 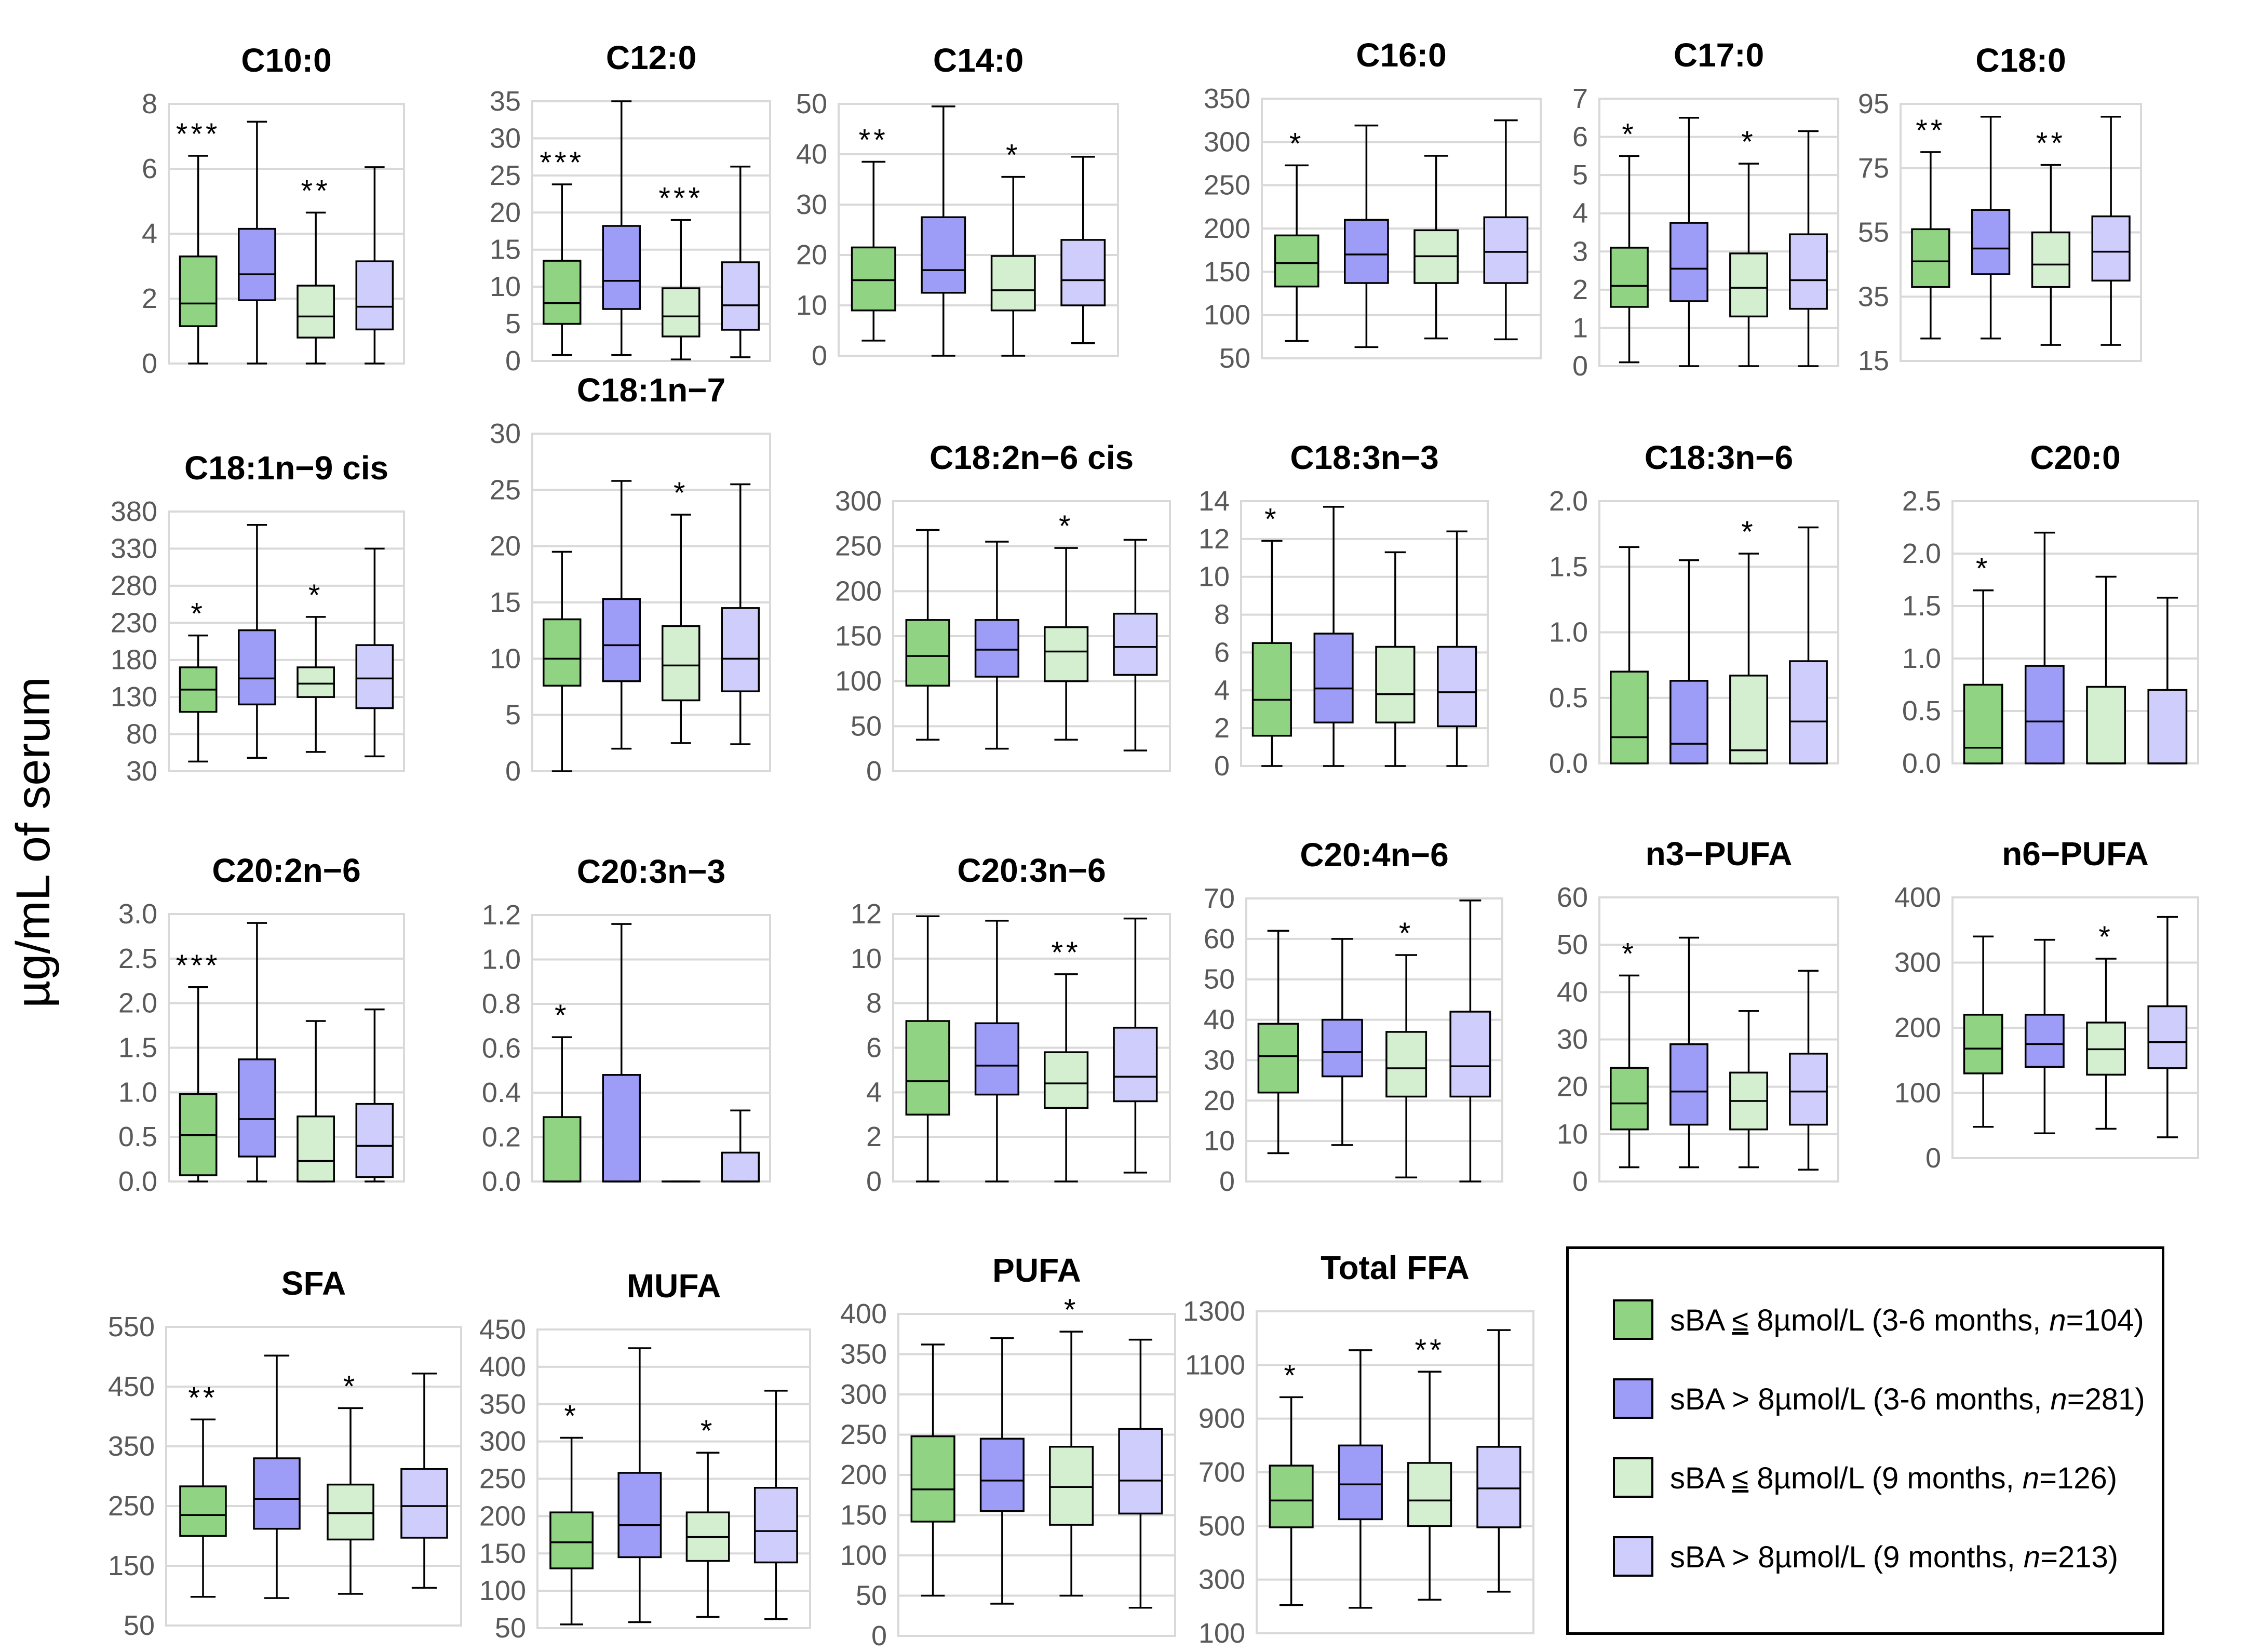 I want to click on chart-title: C20:3n−3, so click(x=651, y=871).